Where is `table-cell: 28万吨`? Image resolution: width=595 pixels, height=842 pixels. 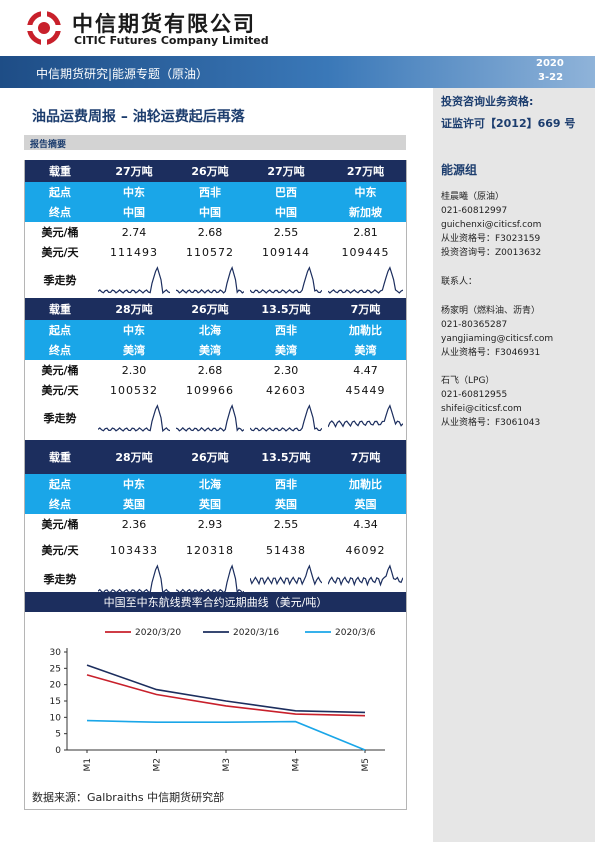 table-cell: 28万吨 is located at coordinates (134, 309).